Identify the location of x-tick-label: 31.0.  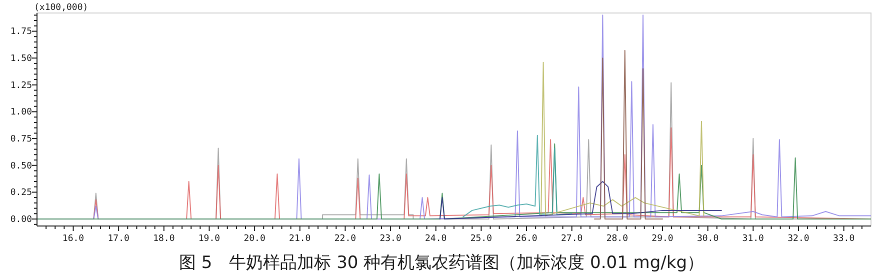
(753, 239).